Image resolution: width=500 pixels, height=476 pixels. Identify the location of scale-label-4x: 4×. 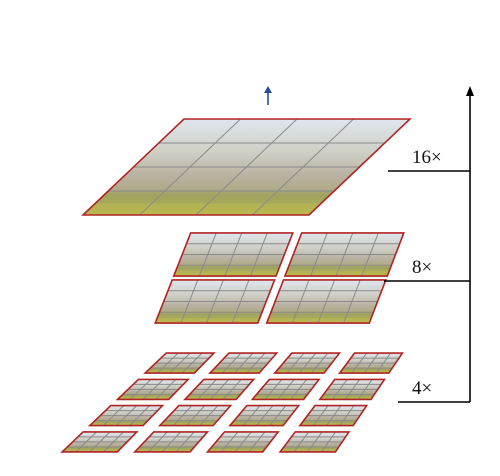
(422, 388).